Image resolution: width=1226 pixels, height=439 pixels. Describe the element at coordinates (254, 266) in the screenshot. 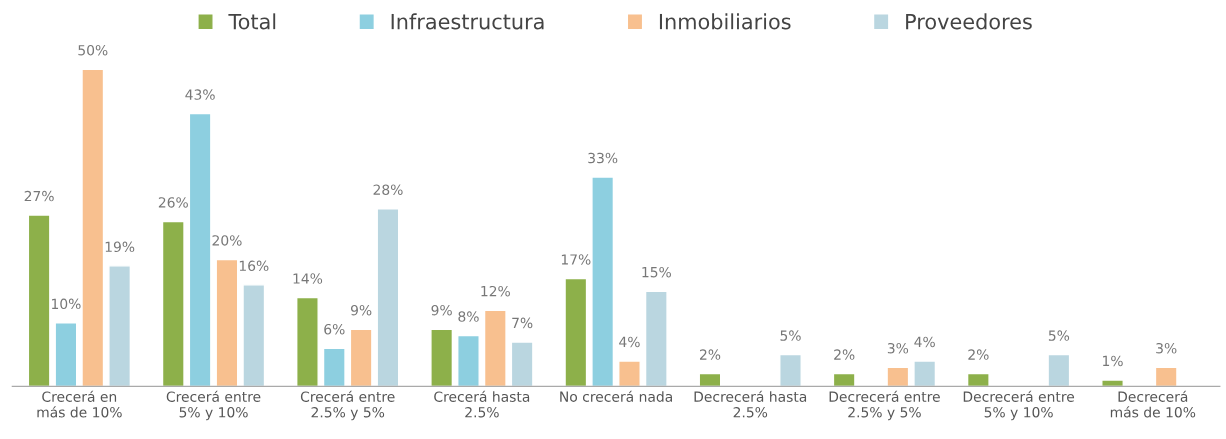

I see `data-label: 16%` at that location.